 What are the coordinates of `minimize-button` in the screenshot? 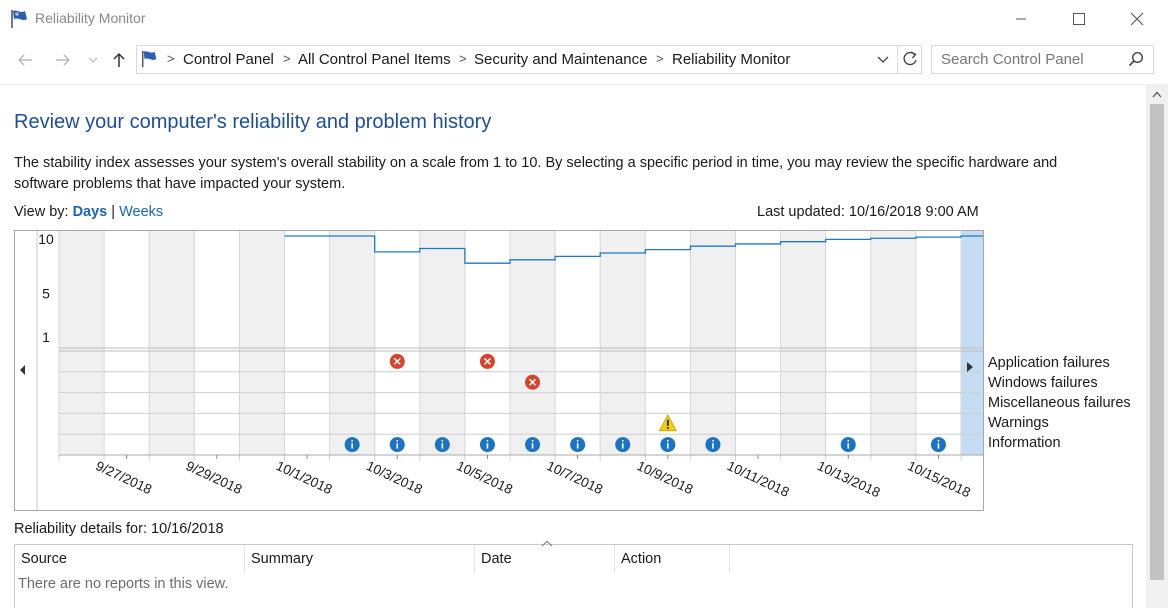 It's located at (1021, 19).